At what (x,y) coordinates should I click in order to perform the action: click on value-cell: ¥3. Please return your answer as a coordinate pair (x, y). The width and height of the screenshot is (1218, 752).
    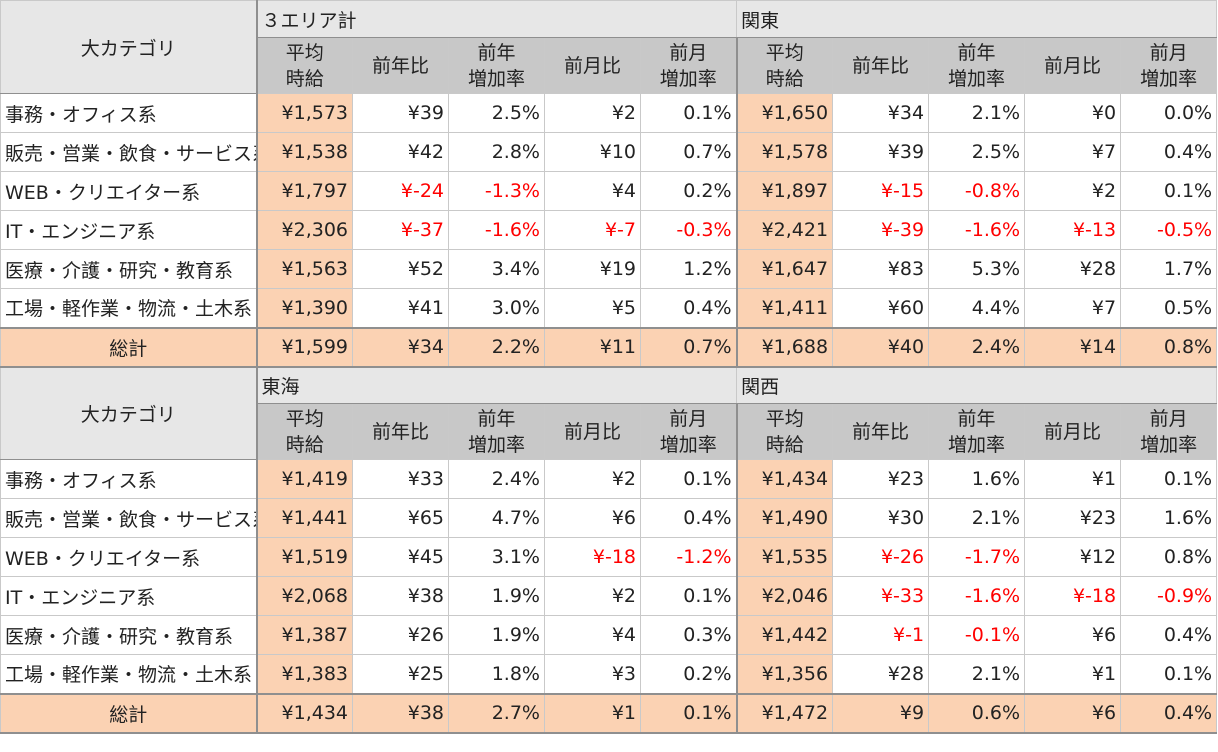
    Looking at the image, I should click on (592, 674).